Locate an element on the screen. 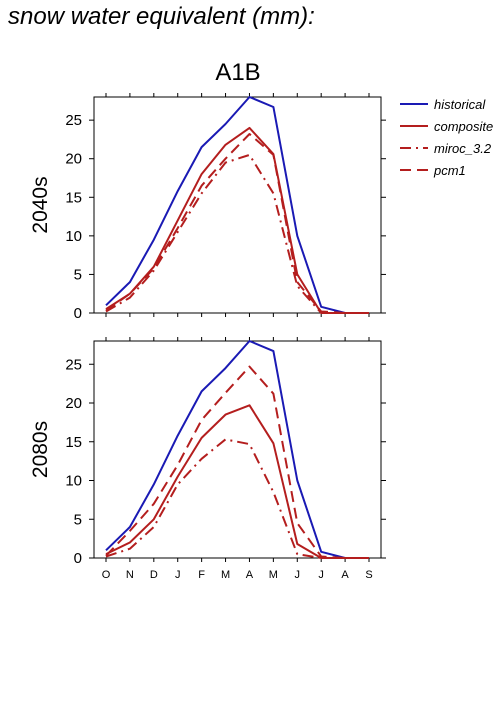 The image size is (501, 709). period-label: 2080s is located at coordinates (40, 449).